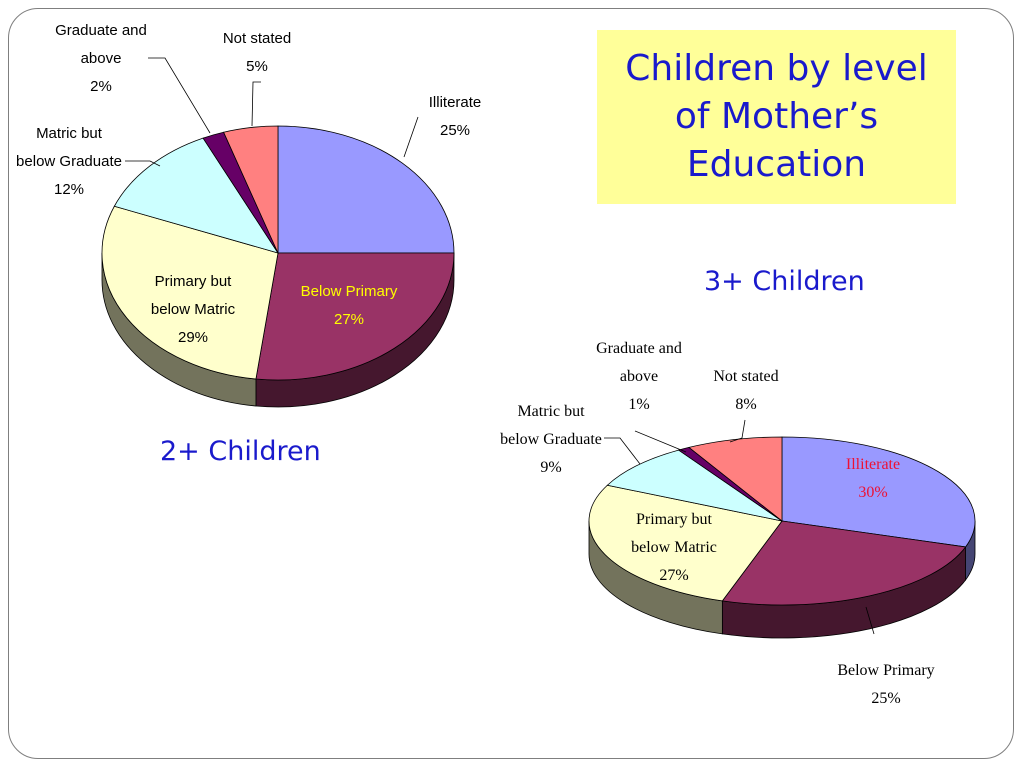 The image size is (1024, 768). I want to click on data-label-primary-but-below-matric: Primary but below Matric 27%, so click(674, 547).